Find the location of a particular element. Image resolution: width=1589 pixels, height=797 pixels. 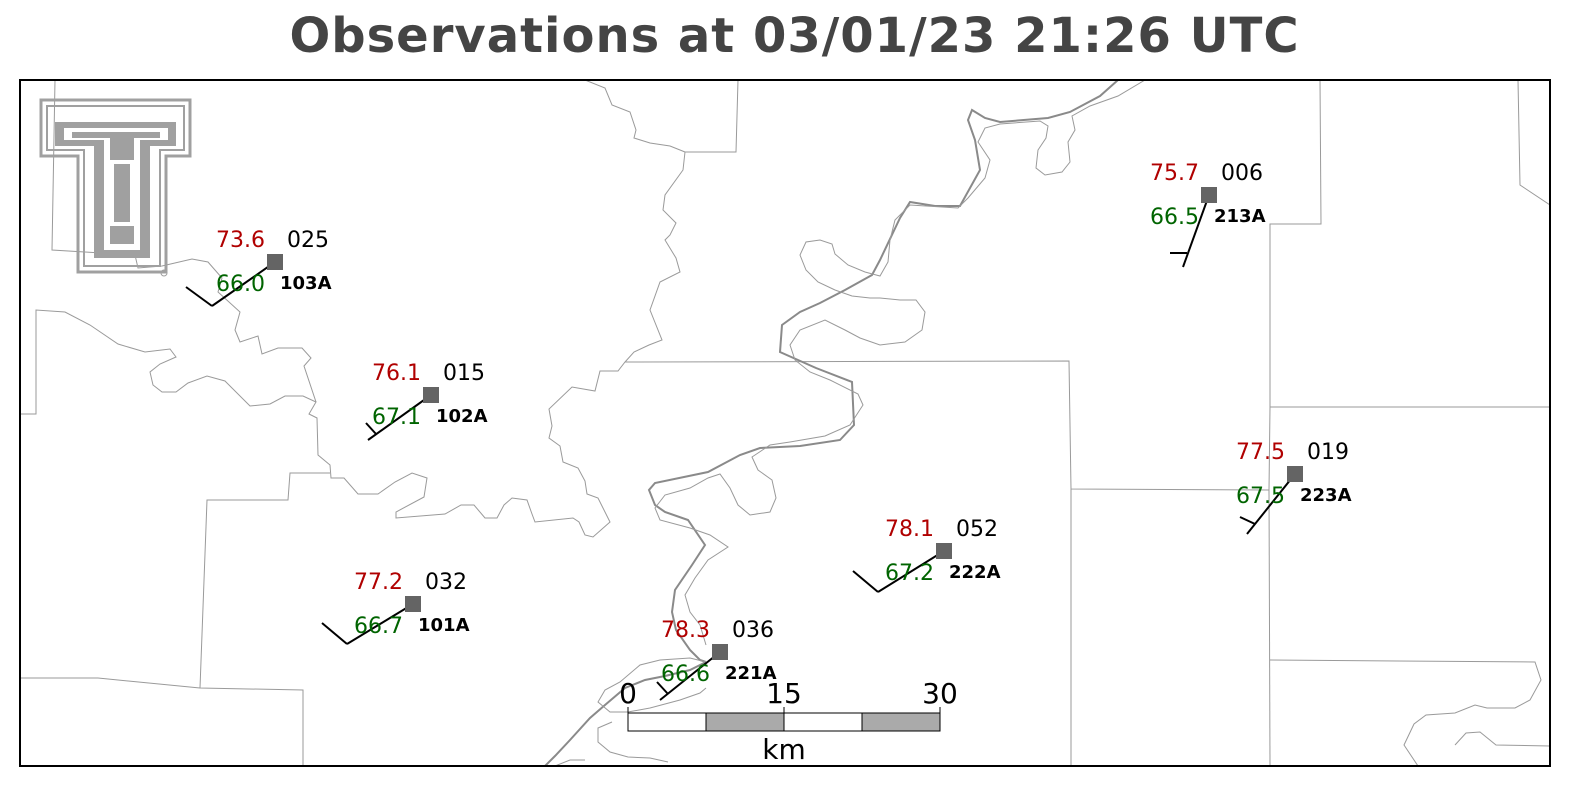

station-id-label: 213A is located at coordinates (1240, 216).